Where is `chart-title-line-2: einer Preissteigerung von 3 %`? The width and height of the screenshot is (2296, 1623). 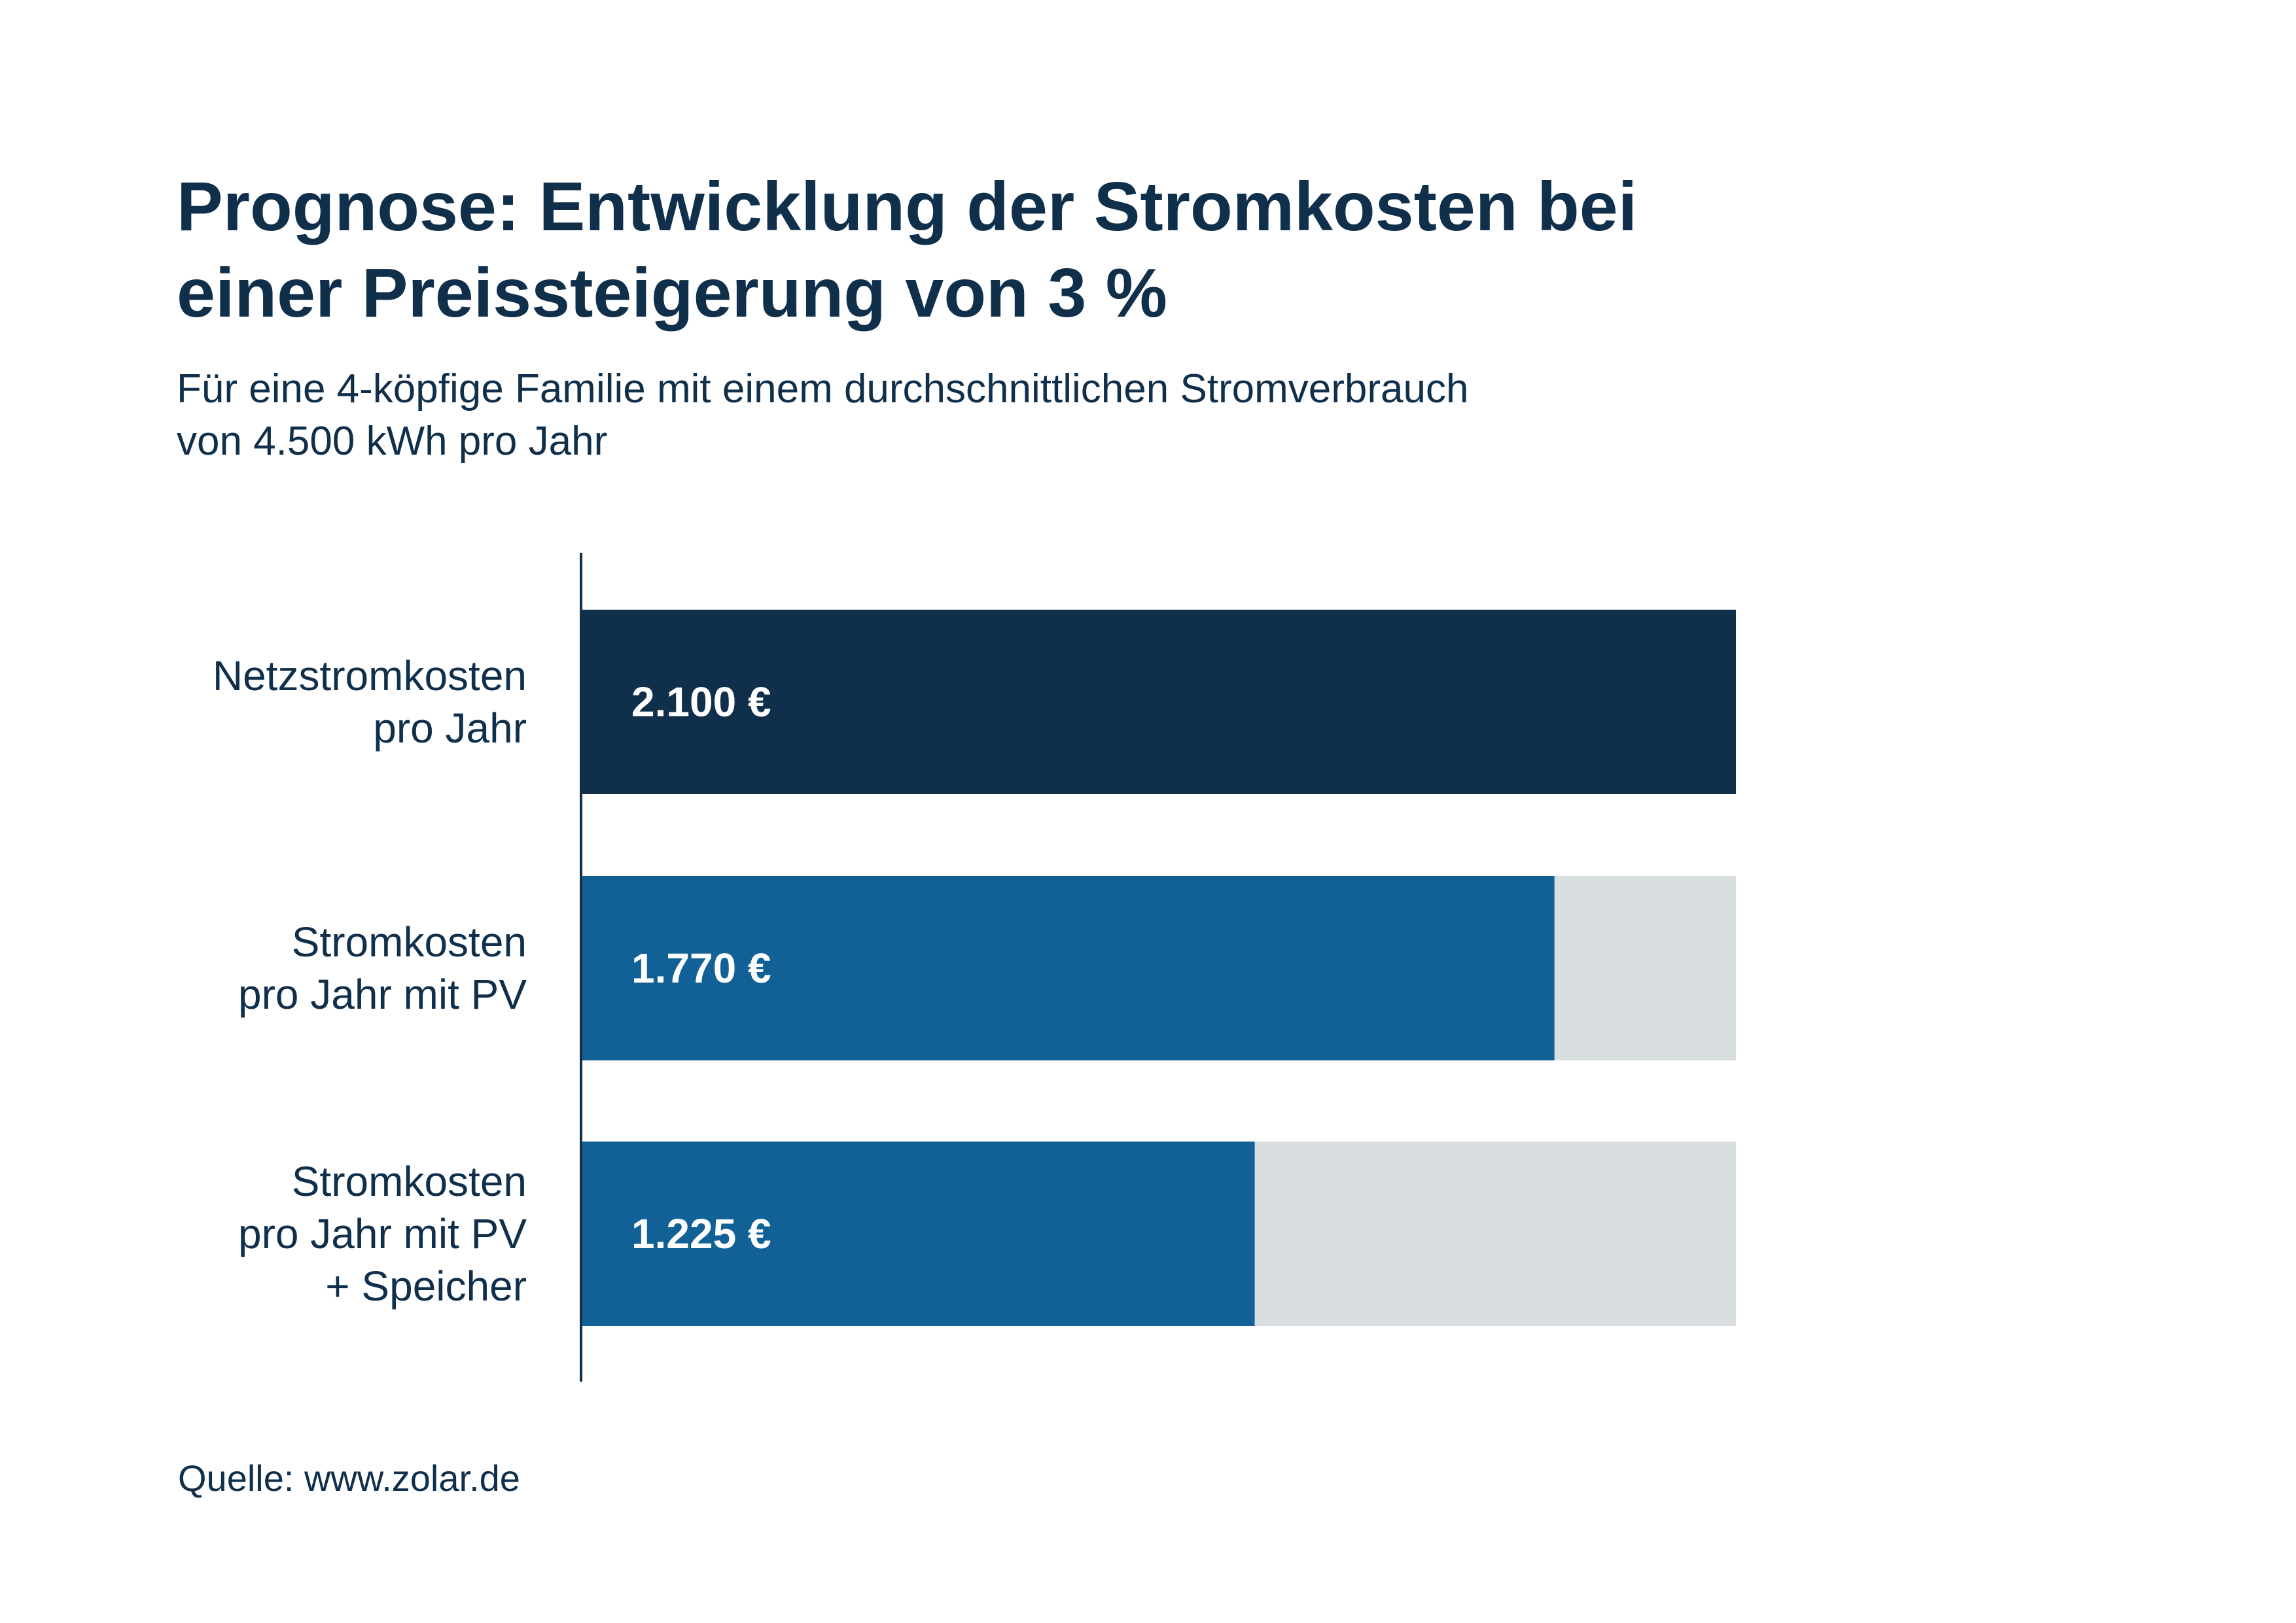
chart-title-line-2: einer Preissteigerung von 3 % is located at coordinates (672, 293).